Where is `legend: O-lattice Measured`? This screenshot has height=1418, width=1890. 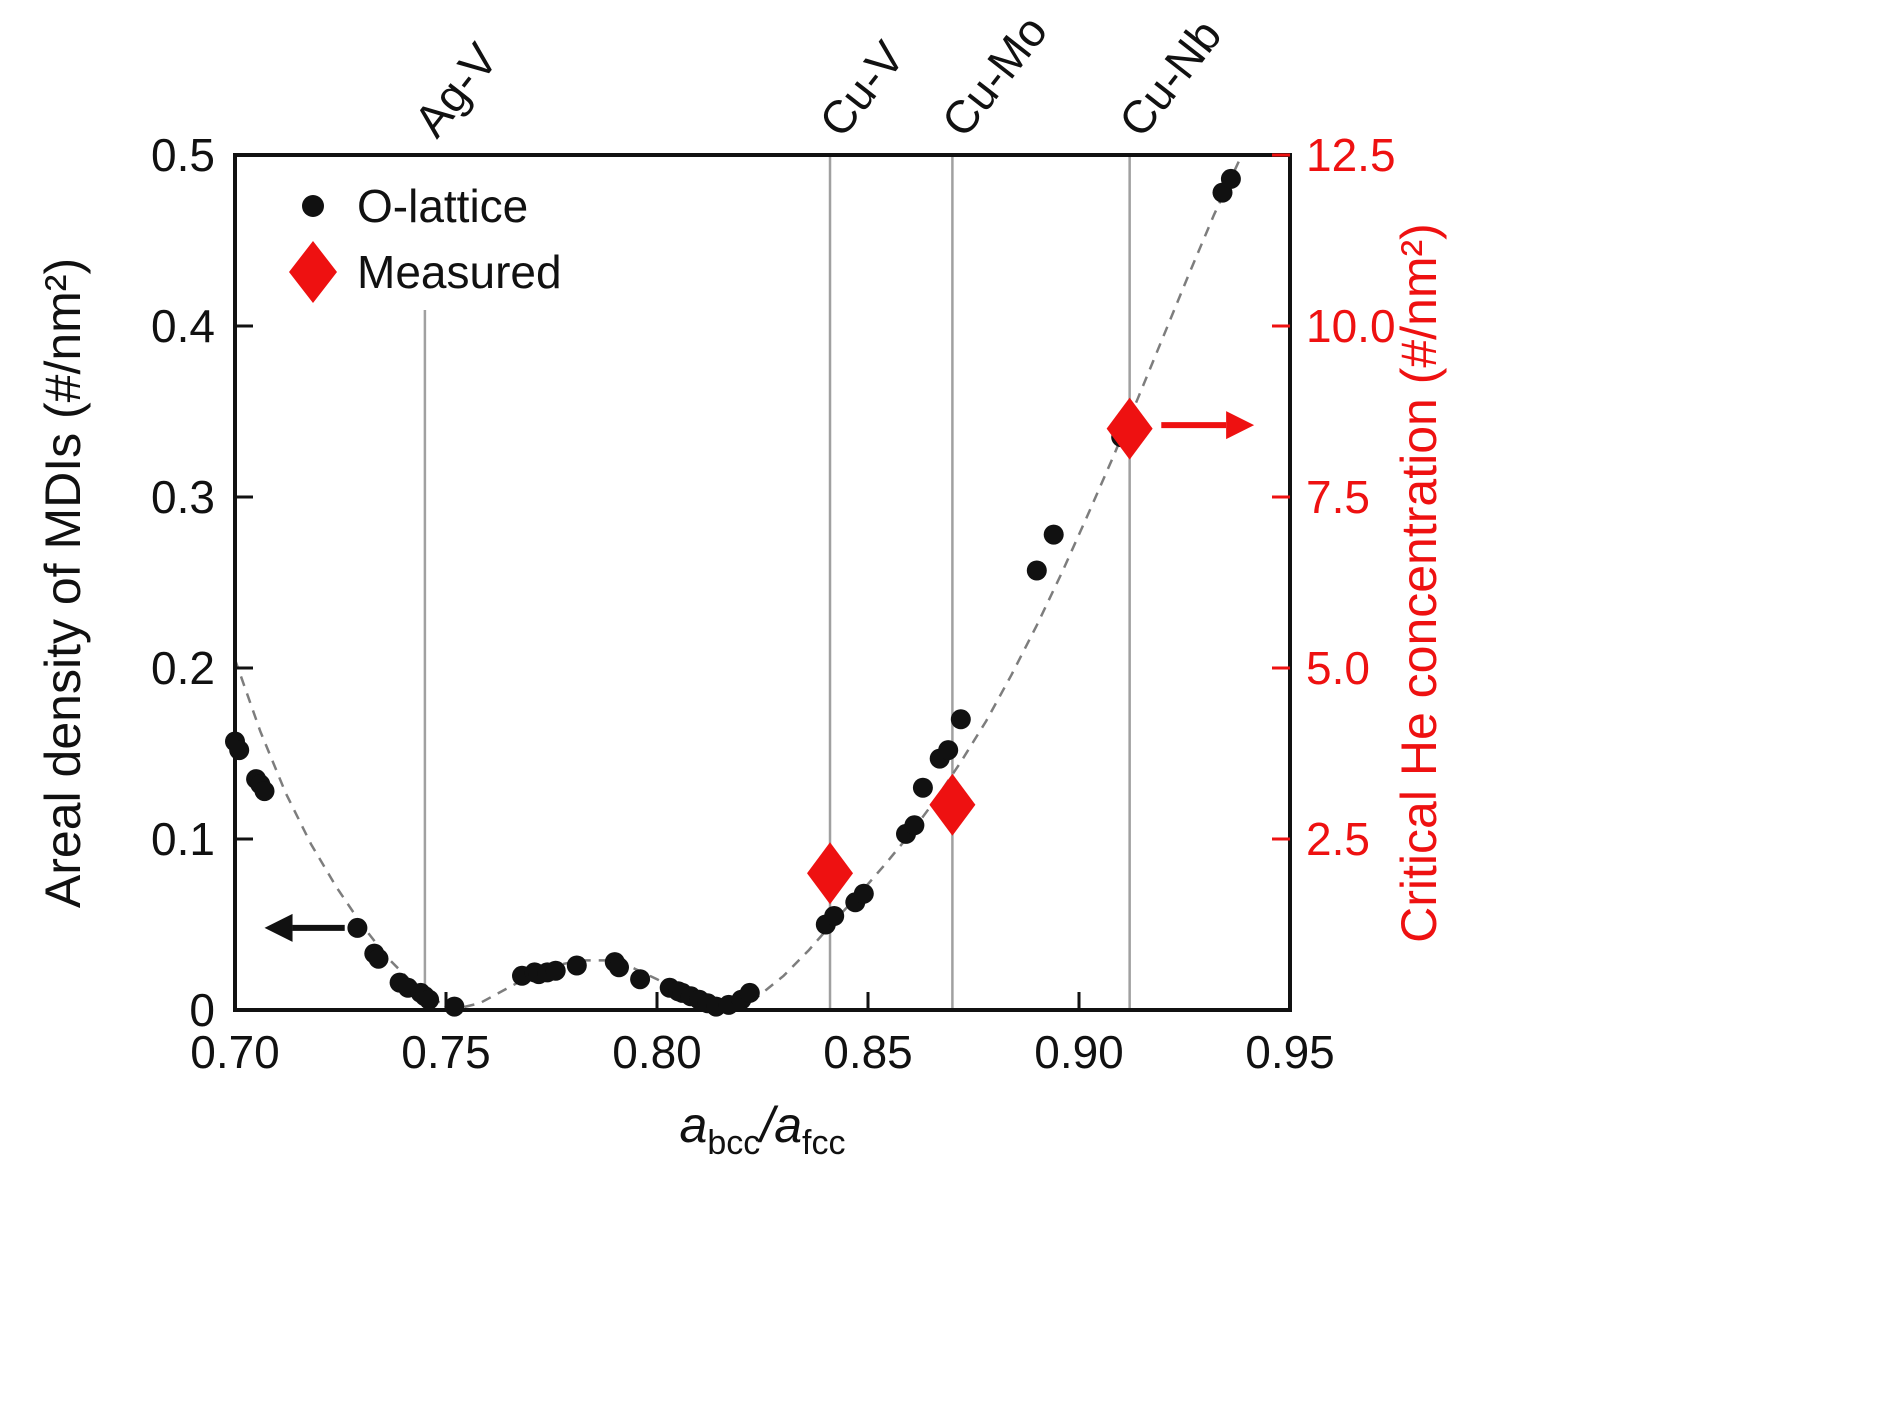
legend: O-lattice Measured is located at coordinates (425, 241).